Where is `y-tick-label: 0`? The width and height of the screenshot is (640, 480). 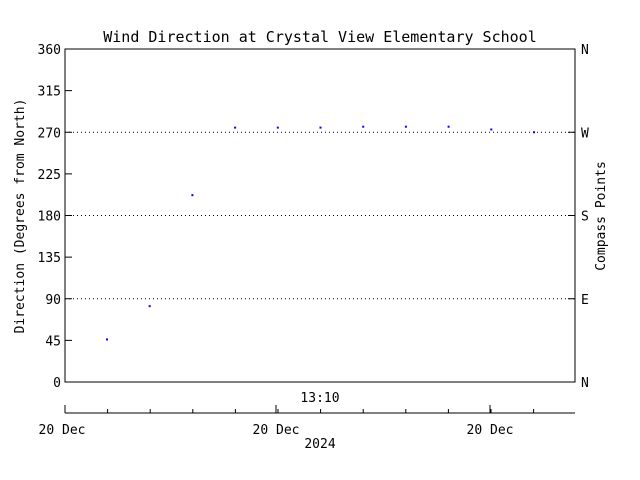
y-tick-label: 0 is located at coordinates (57, 383).